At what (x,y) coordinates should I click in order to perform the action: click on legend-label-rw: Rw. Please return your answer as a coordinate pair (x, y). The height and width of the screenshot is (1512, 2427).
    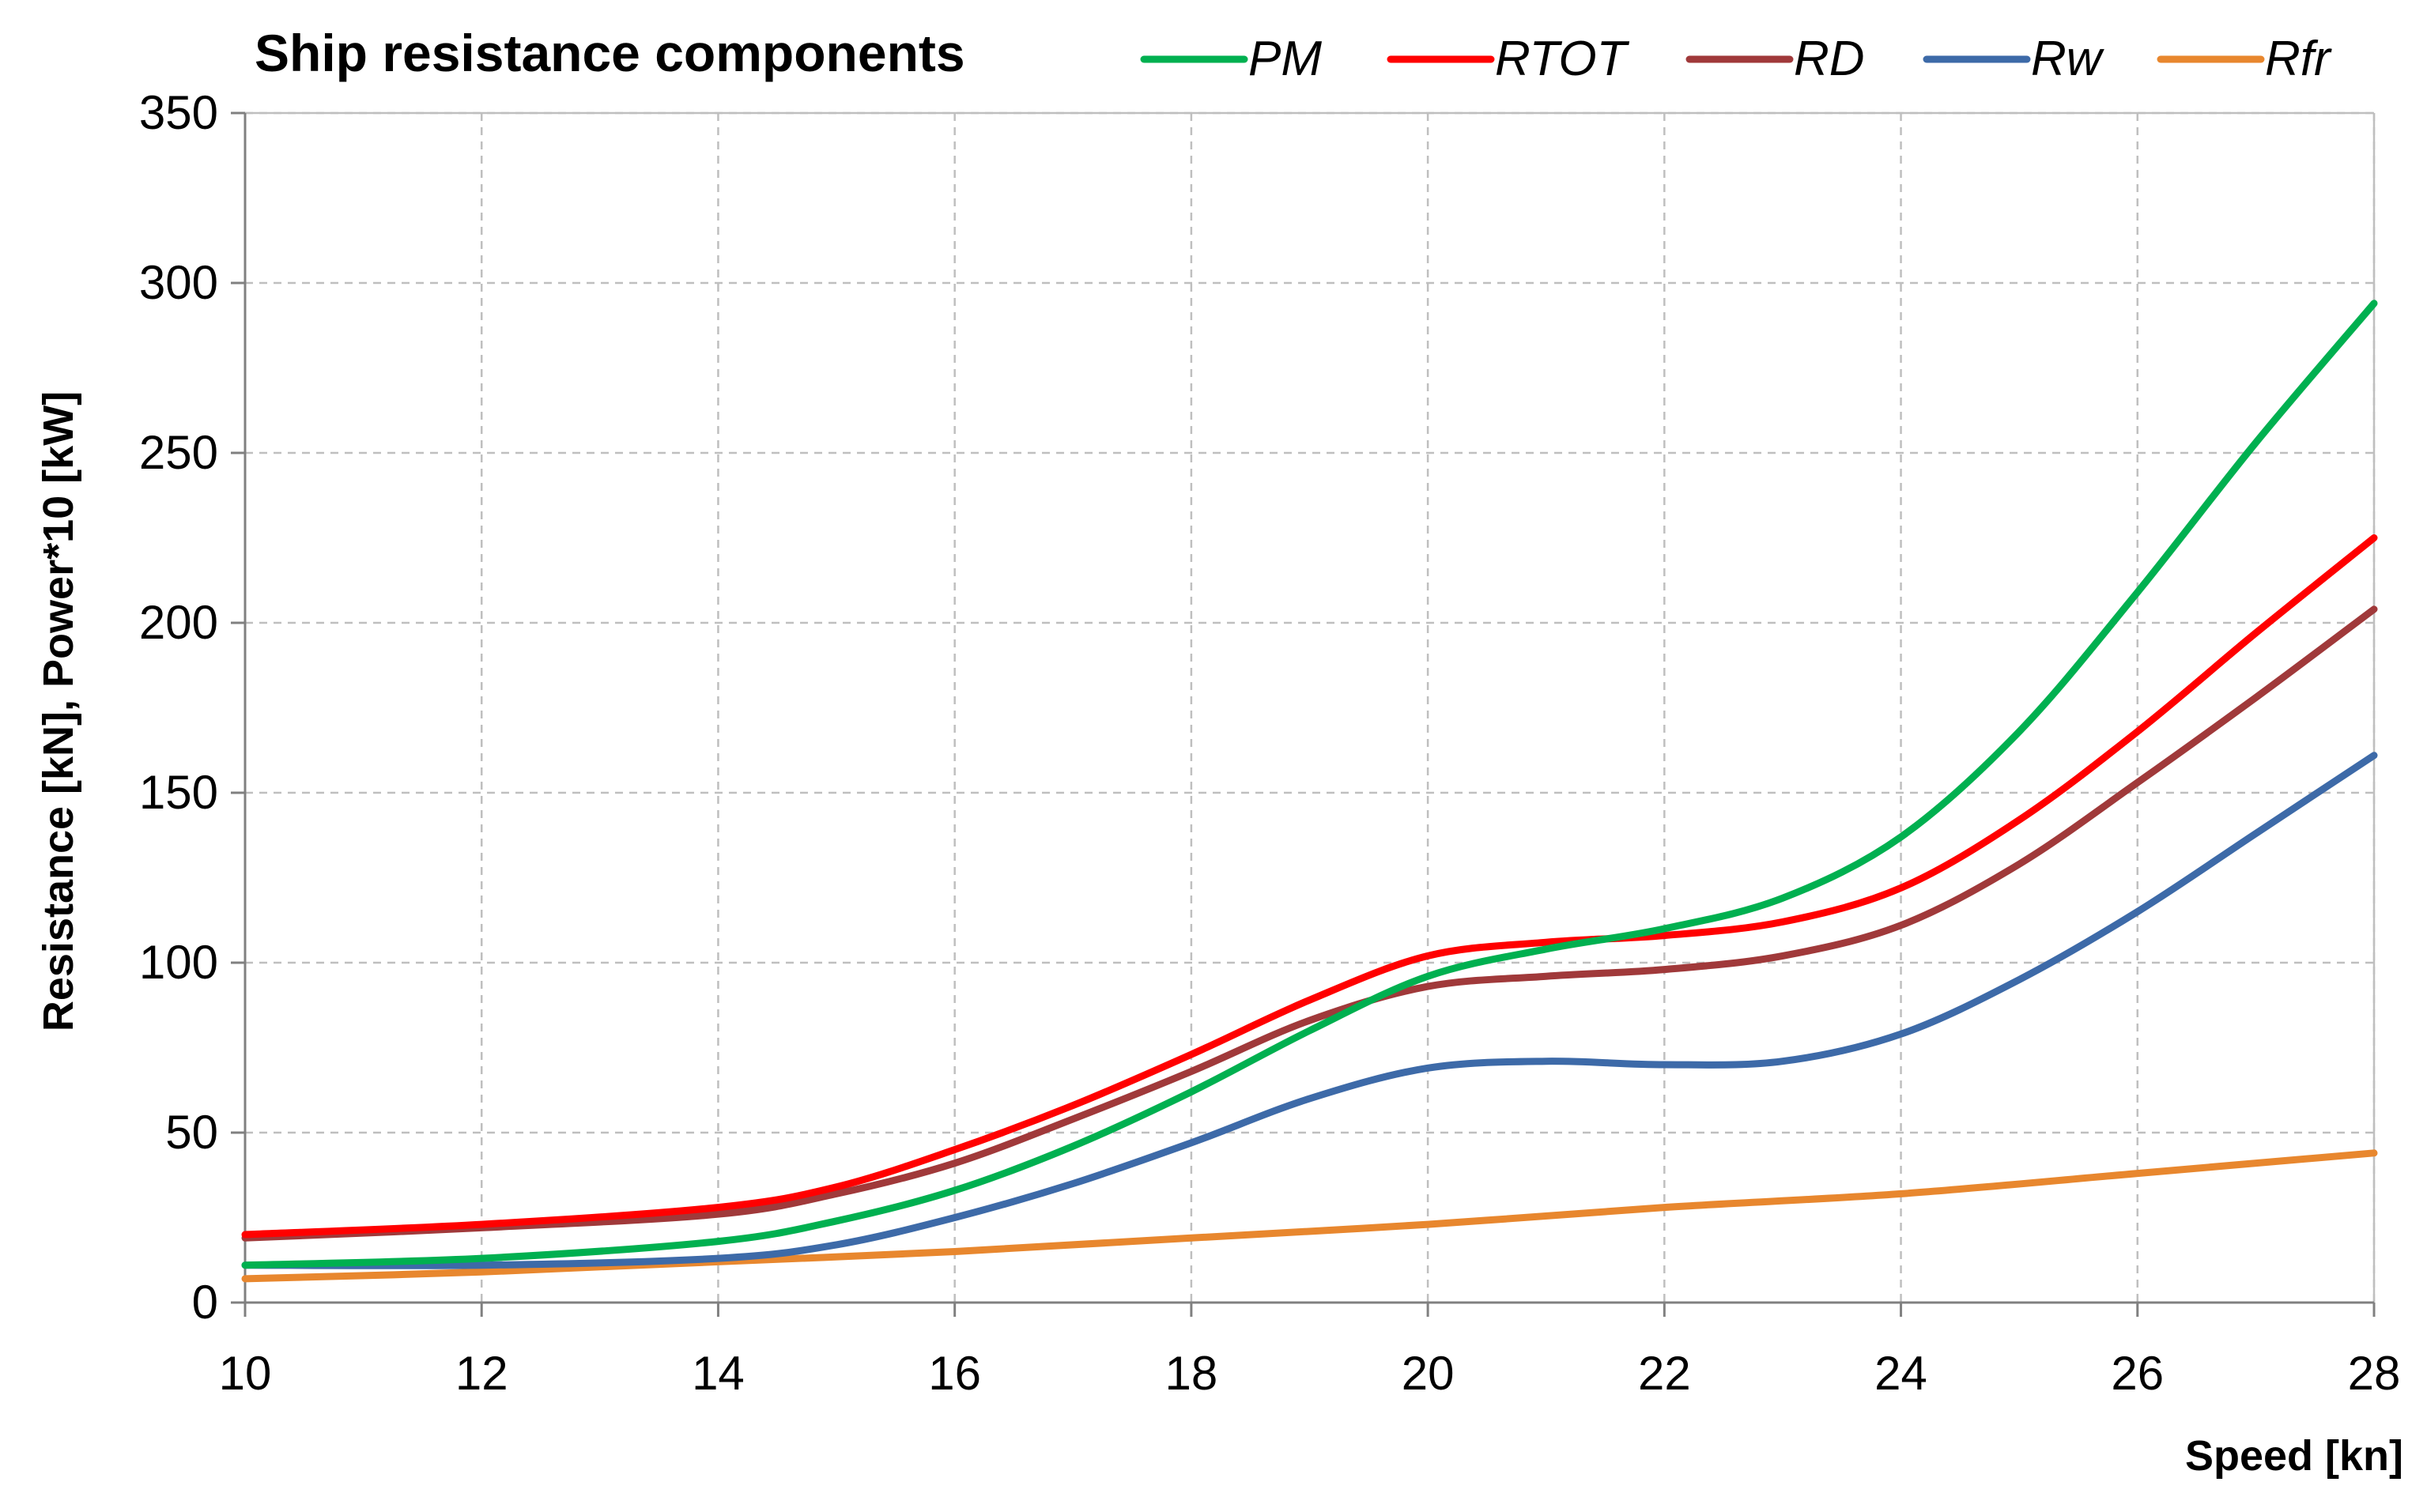
    Looking at the image, I should click on (2068, 59).